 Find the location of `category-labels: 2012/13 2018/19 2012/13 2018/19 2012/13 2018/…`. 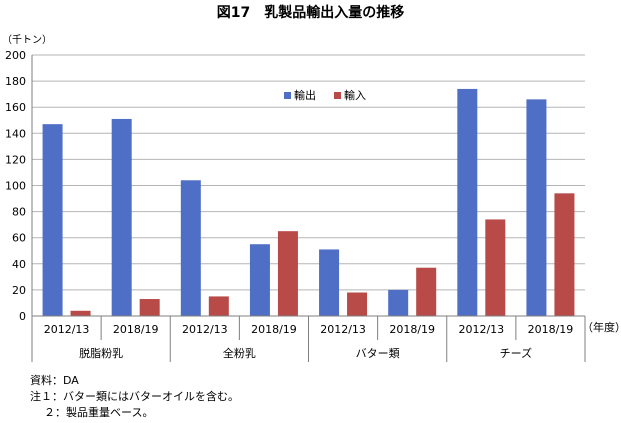

category-labels: 2012/13 2018/19 2012/13 2018/19 2012/13 2018/… is located at coordinates (309, 329).